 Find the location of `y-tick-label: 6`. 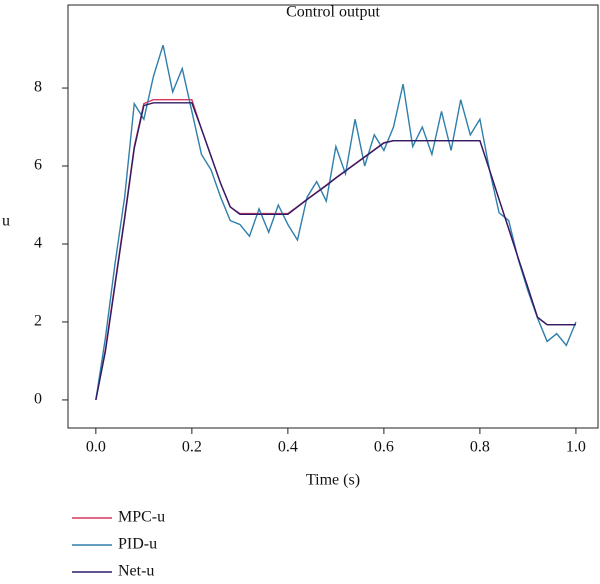

y-tick-label: 6 is located at coordinates (38, 165).